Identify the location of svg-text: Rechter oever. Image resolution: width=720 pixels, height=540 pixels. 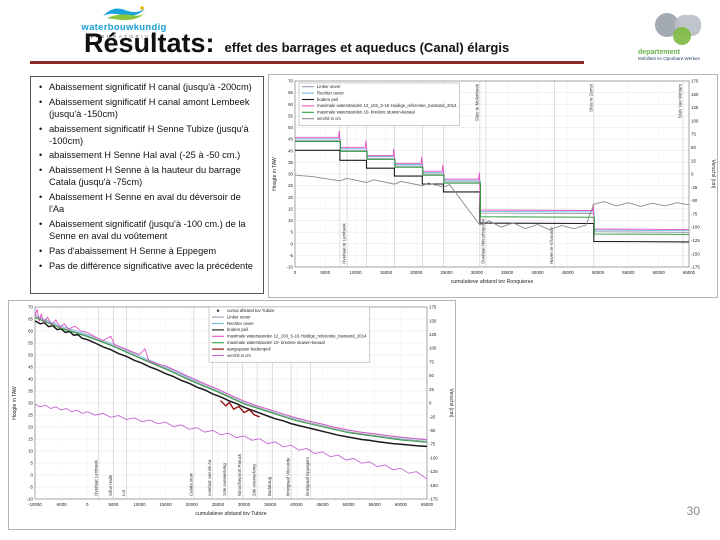
(241, 323).